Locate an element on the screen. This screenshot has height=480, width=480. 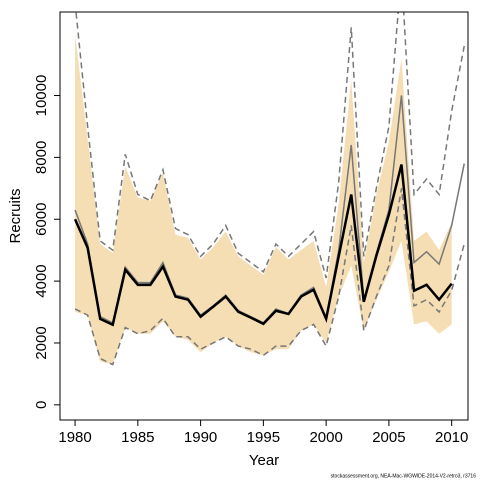
x-tick-label: 1985 is located at coordinates (137, 437).